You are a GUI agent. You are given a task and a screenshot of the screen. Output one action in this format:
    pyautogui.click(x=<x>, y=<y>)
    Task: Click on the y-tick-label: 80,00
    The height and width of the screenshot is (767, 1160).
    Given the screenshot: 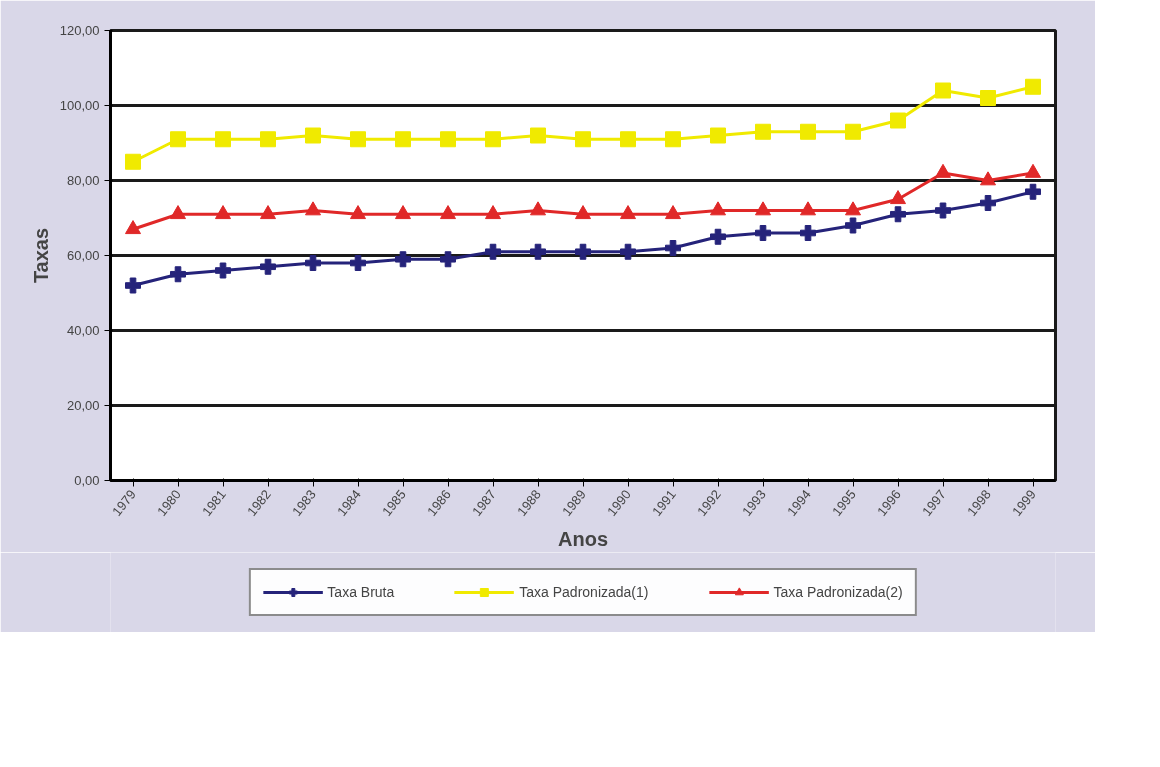 What is the action you would take?
    pyautogui.click(x=83, y=180)
    